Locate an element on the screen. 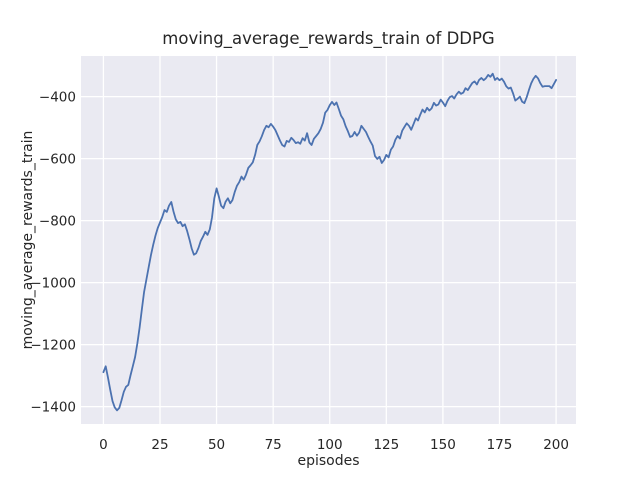  x-tick-label: 175 is located at coordinates (500, 445).